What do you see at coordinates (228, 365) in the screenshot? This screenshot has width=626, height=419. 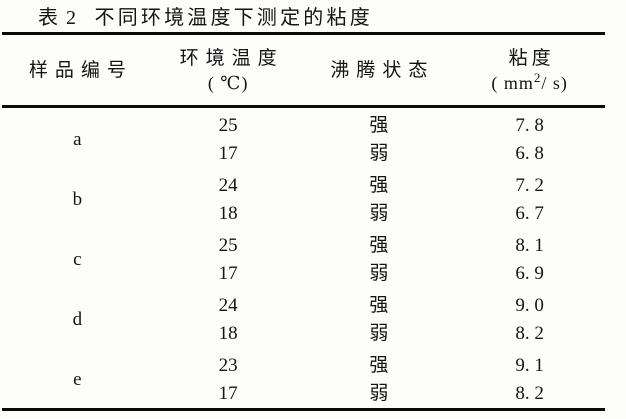 I see `temperature-cell: 23` at bounding box center [228, 365].